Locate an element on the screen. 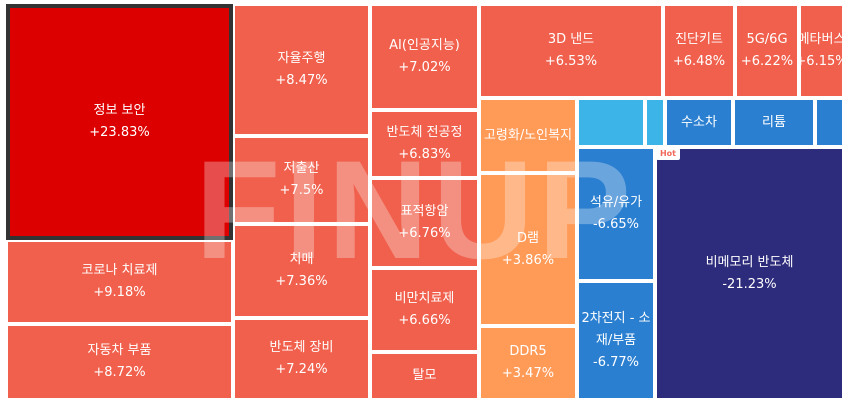  tile-content: DDR5 +3.47% is located at coordinates (528, 363).